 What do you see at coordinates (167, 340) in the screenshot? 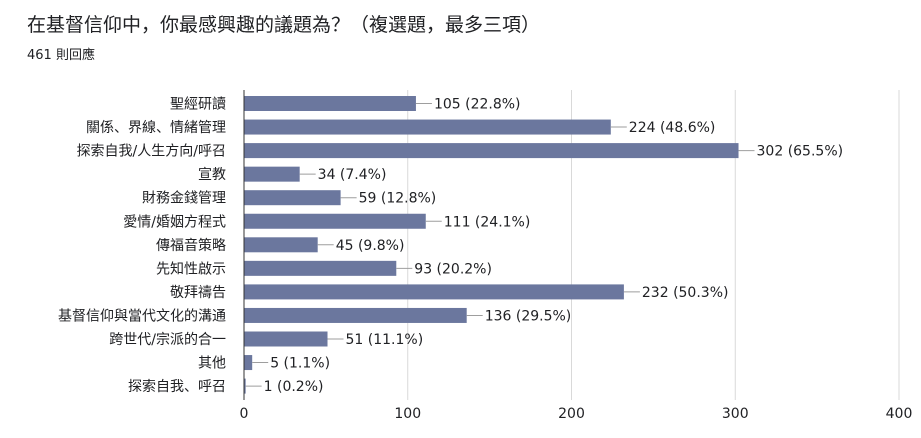
I see `category-label: 跨世代/宗派的合一` at bounding box center [167, 340].